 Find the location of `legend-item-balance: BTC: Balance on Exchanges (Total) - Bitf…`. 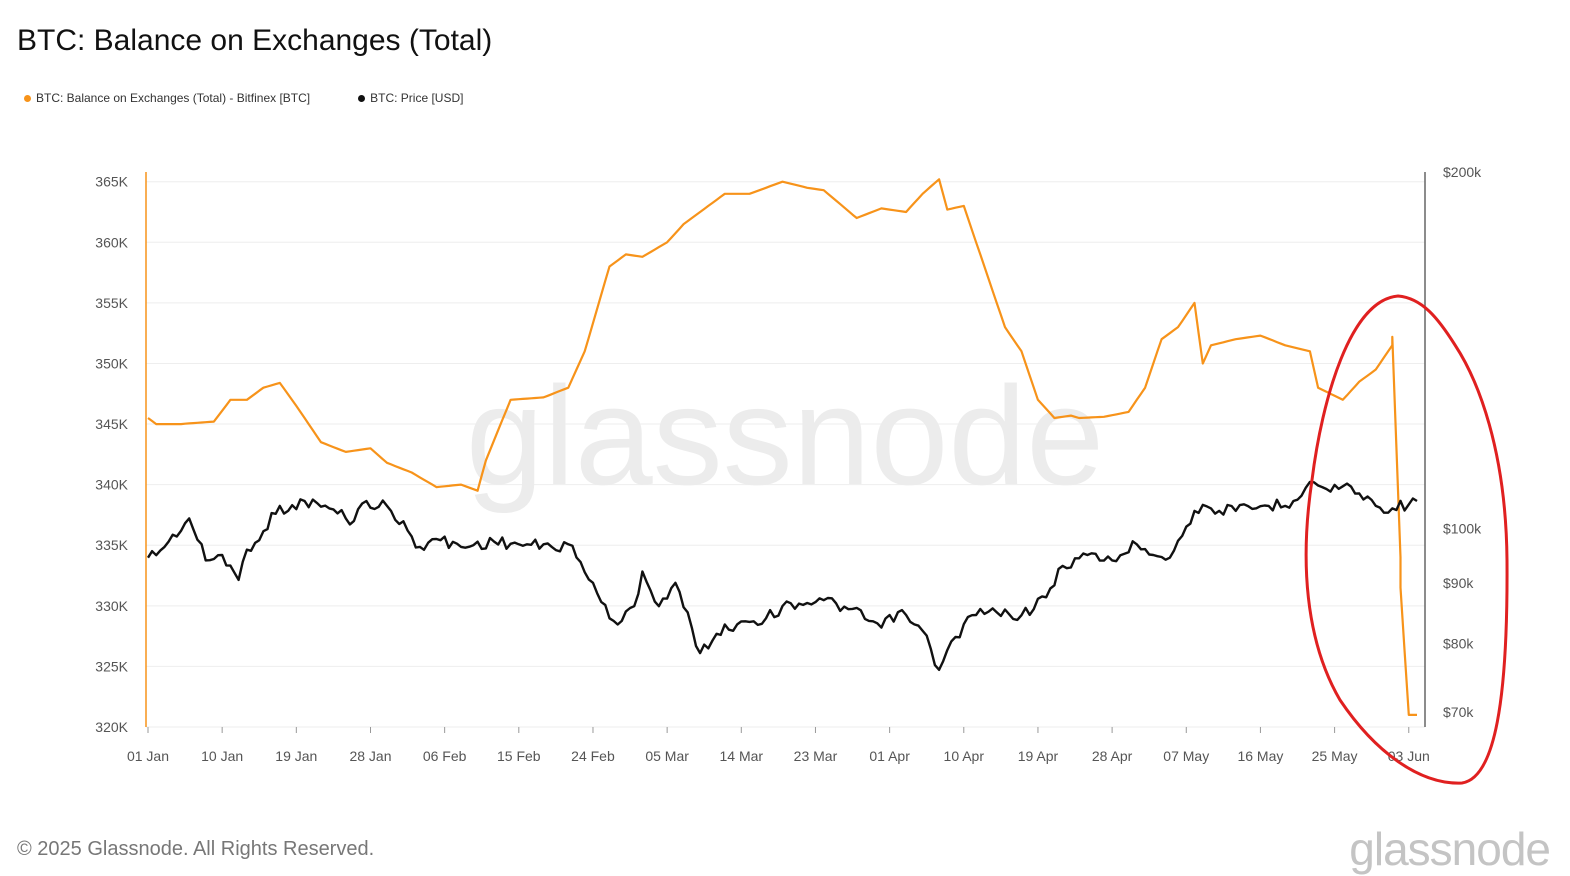

legend-item-balance: BTC: Balance on Exchanges (Total) - Bitf… is located at coordinates (167, 98).